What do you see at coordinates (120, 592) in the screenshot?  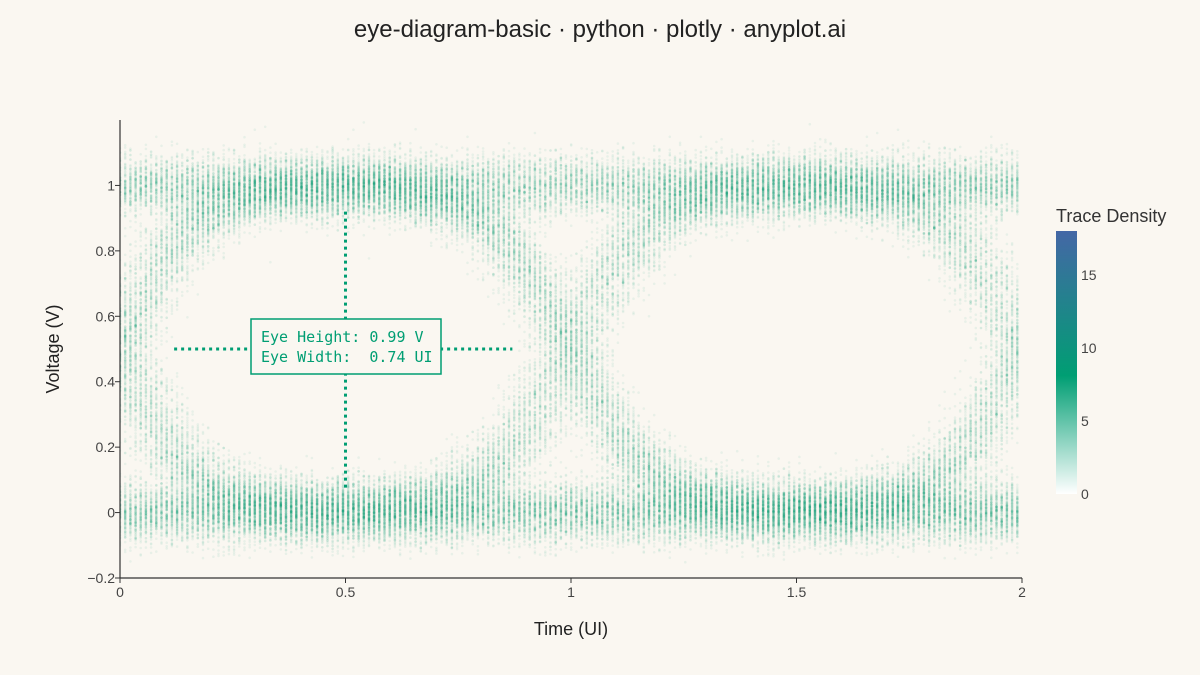 I see `x-tick-label: 0` at bounding box center [120, 592].